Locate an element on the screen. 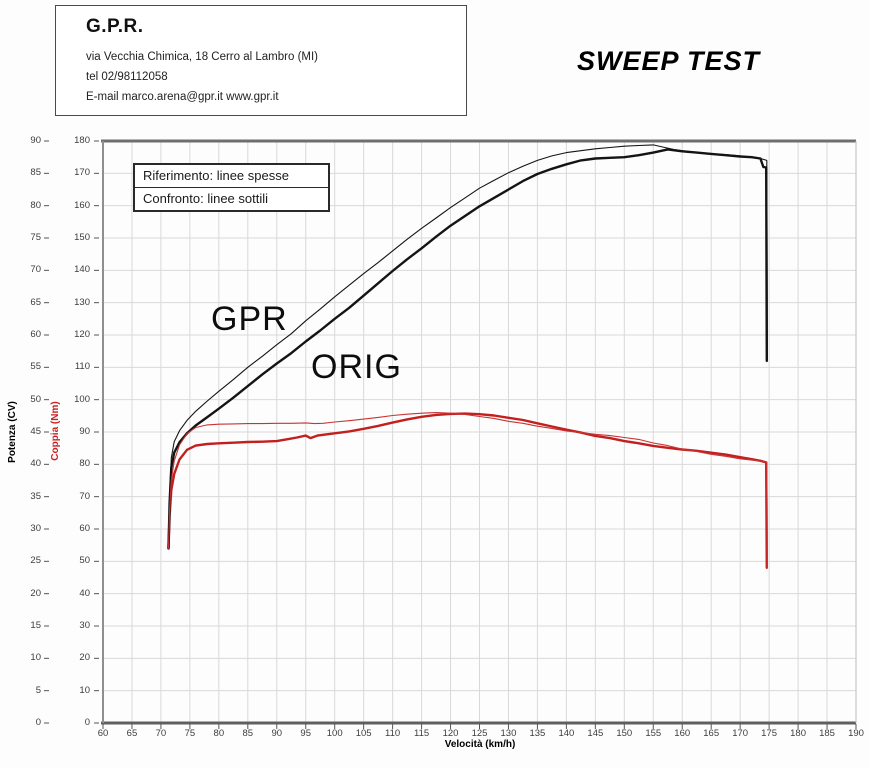 The image size is (869, 768). xtick-label: 185 is located at coordinates (827, 733).